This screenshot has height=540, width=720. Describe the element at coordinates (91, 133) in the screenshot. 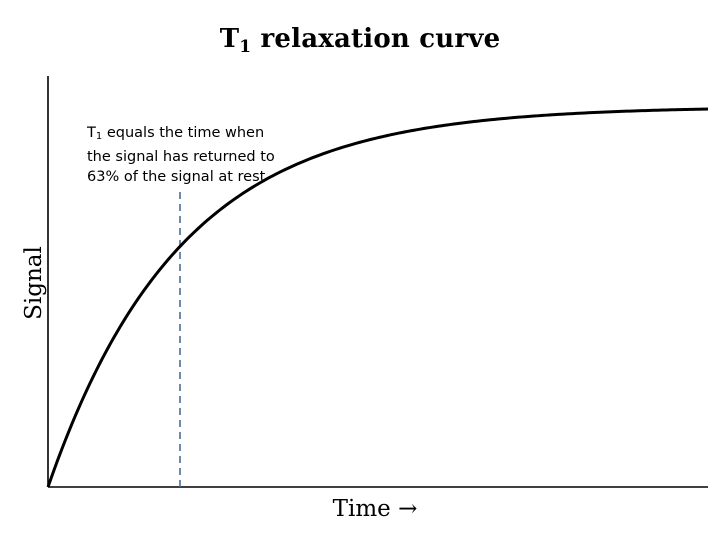

I see `annotation-t-symbol: T` at that location.